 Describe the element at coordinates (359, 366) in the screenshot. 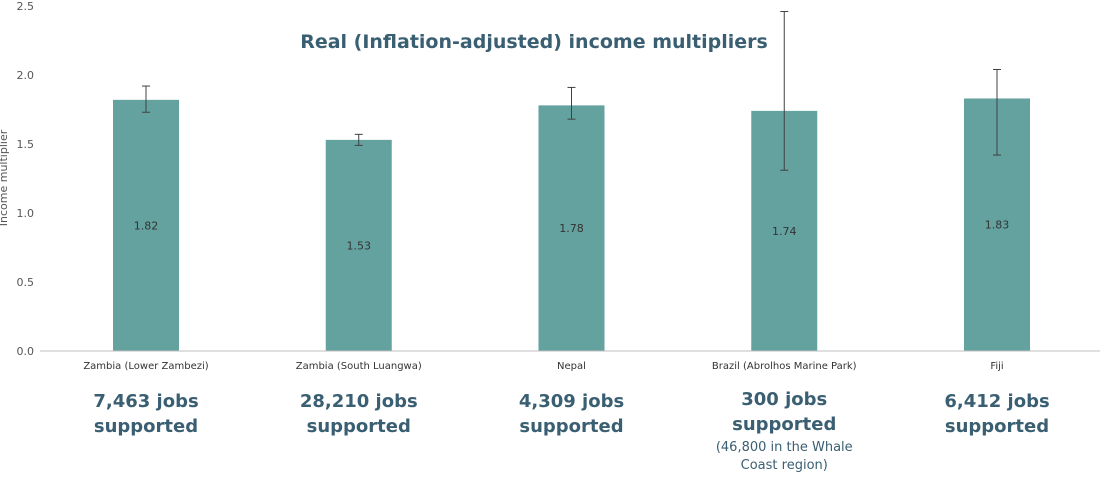

I see `category-label: Zambia (South Luangwa)` at that location.